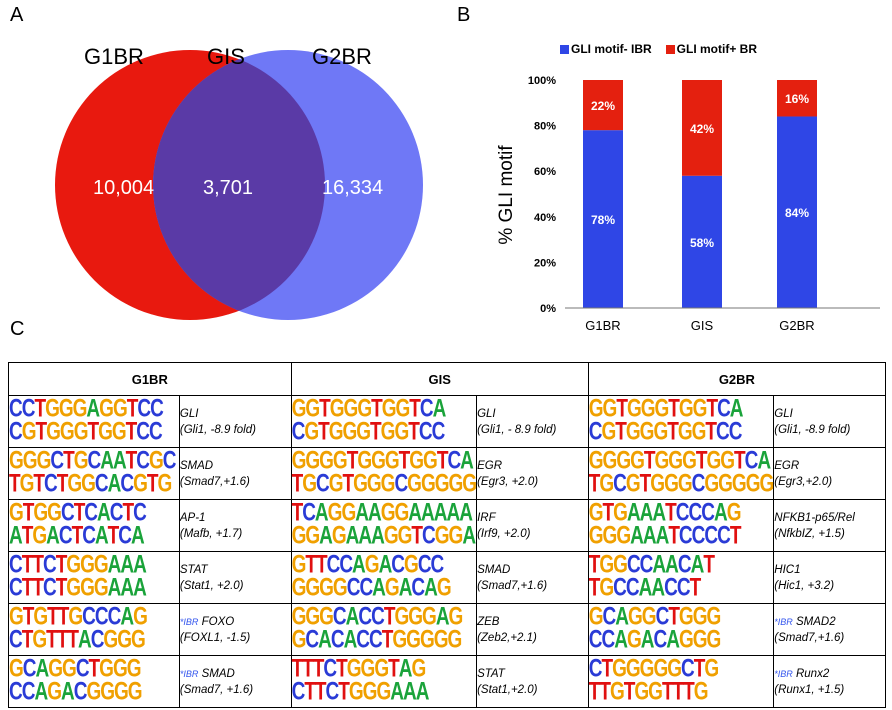 Image resolution: width=892 pixels, height=710 pixels. What do you see at coordinates (377, 640) in the screenshot?
I see `motif-sequence: GCACACCTGGGGG` at bounding box center [377, 640].